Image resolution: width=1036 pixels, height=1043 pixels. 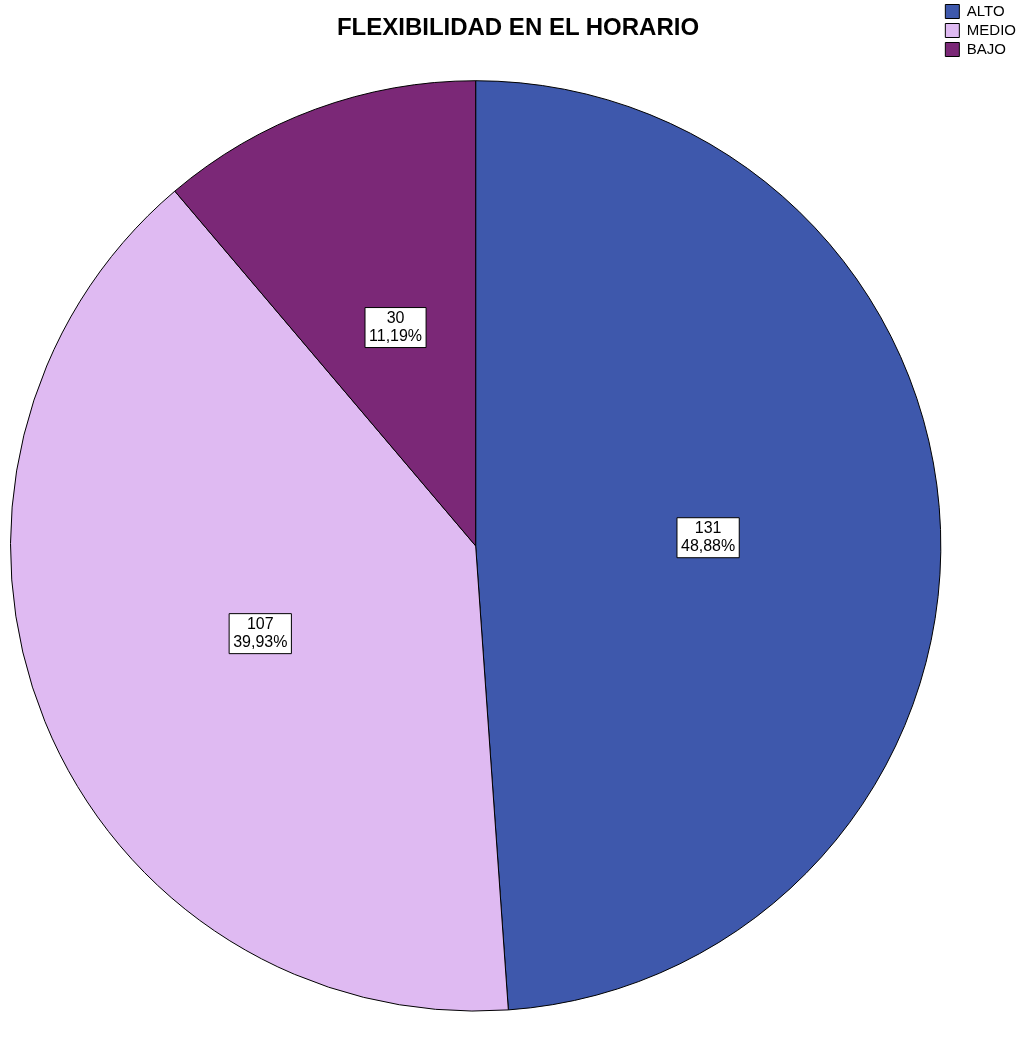 I want to click on legend-label: BAJO, so click(x=986, y=48).